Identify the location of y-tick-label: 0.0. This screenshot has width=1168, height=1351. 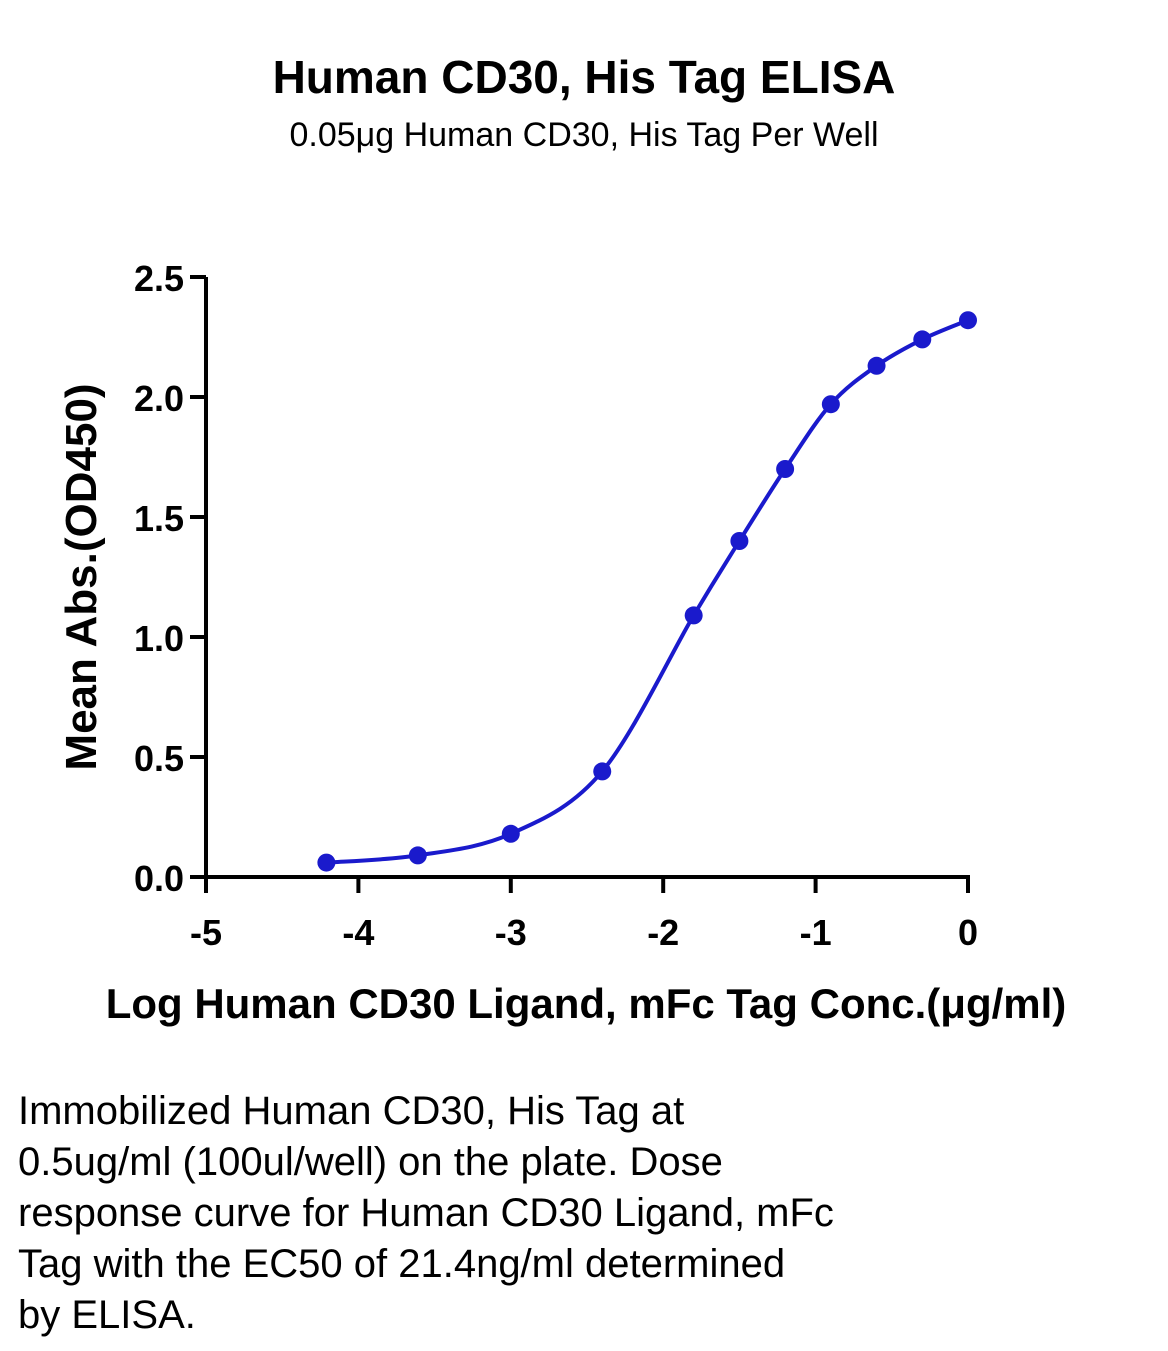
(159, 878).